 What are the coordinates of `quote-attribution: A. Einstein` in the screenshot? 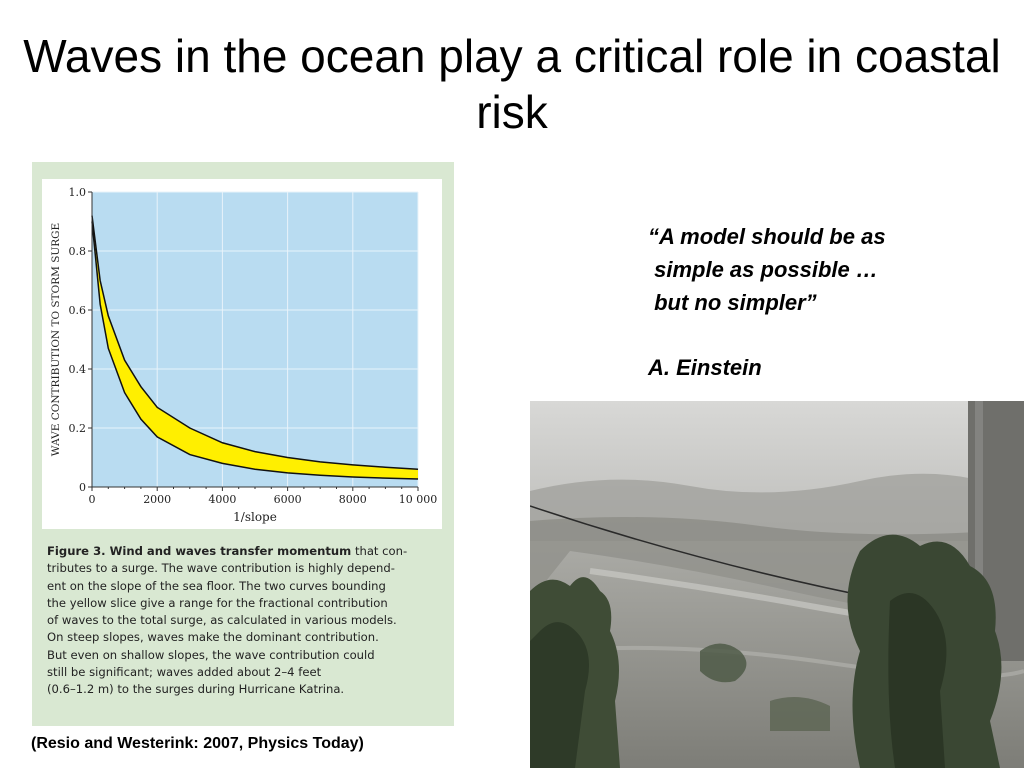 It's located at (705, 367).